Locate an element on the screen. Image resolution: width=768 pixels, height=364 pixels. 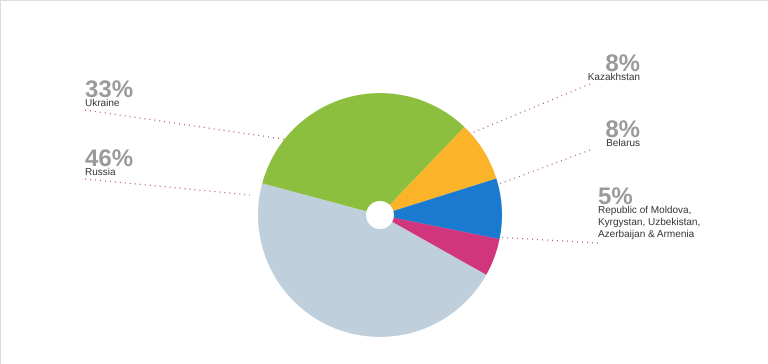
slice-label: Kazakhstan is located at coordinates (614, 77).